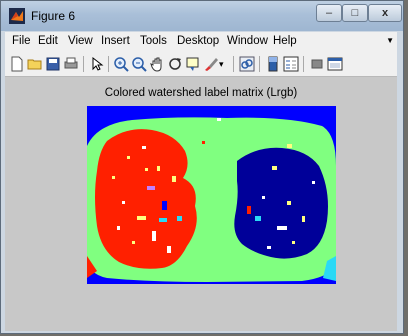 The height and width of the screenshot is (336, 408). What do you see at coordinates (92, 267) in the screenshot?
I see `corner-region-left` at bounding box center [92, 267].